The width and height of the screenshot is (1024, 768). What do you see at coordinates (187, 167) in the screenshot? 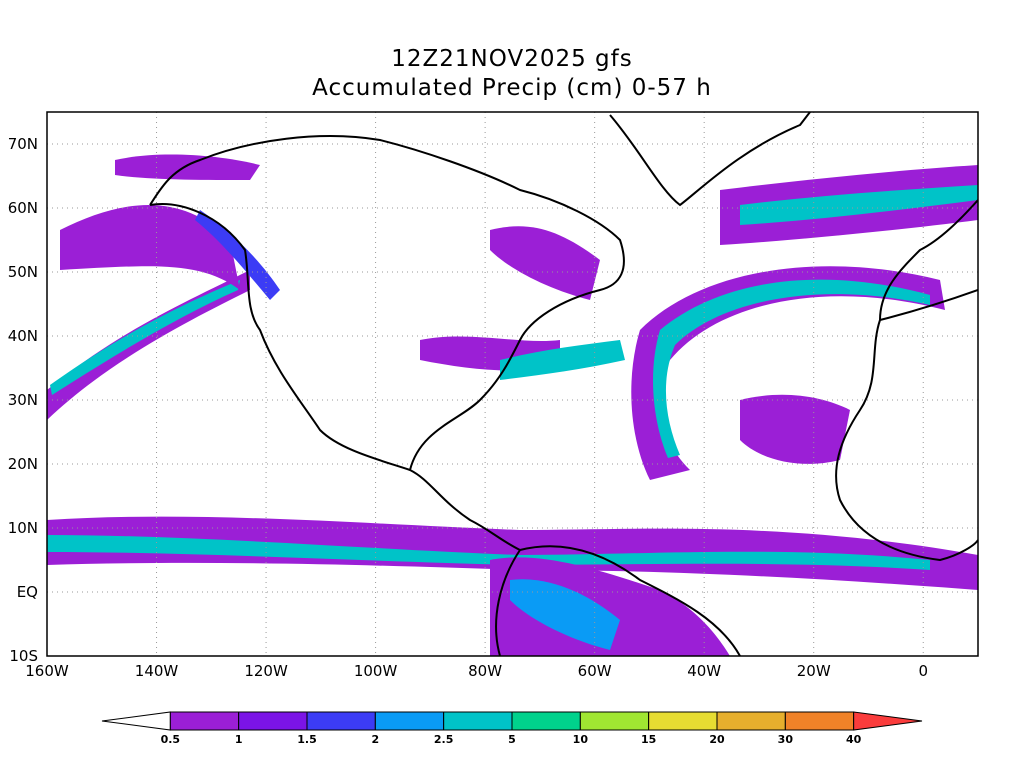
I see `precip-band-bering` at bounding box center [187, 167].